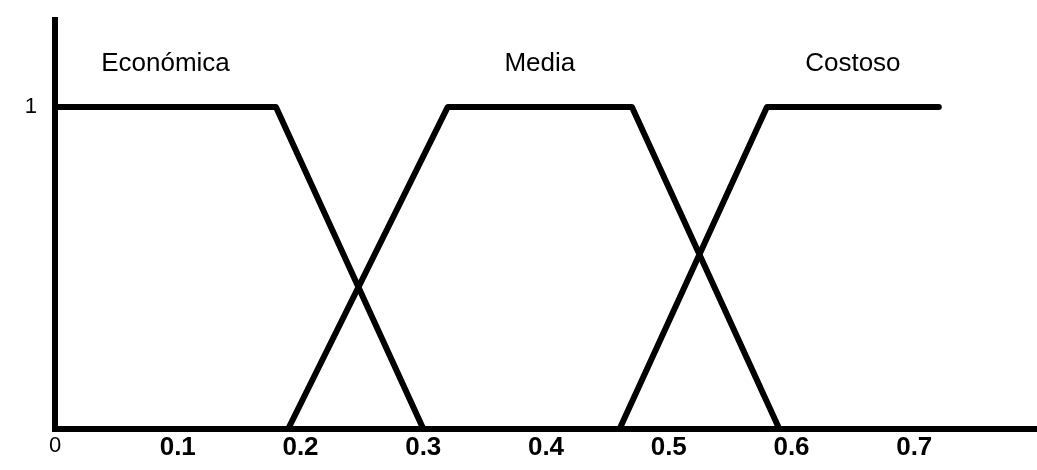 The image size is (1037, 470). Describe the element at coordinates (30, 105) in the screenshot. I see `text: 1` at that location.